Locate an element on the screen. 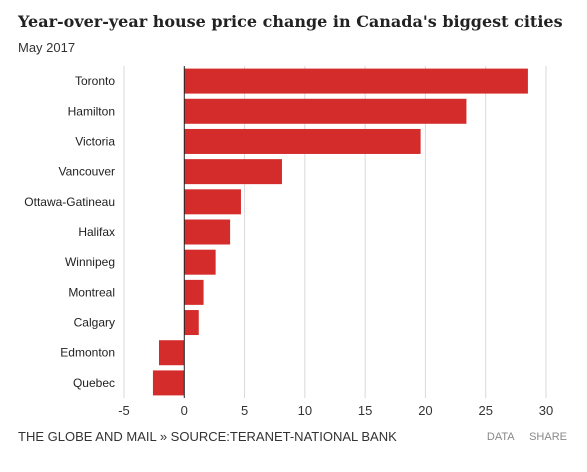 Image resolution: width=587 pixels, height=472 pixels. bar-toronto is located at coordinates (356, 81).